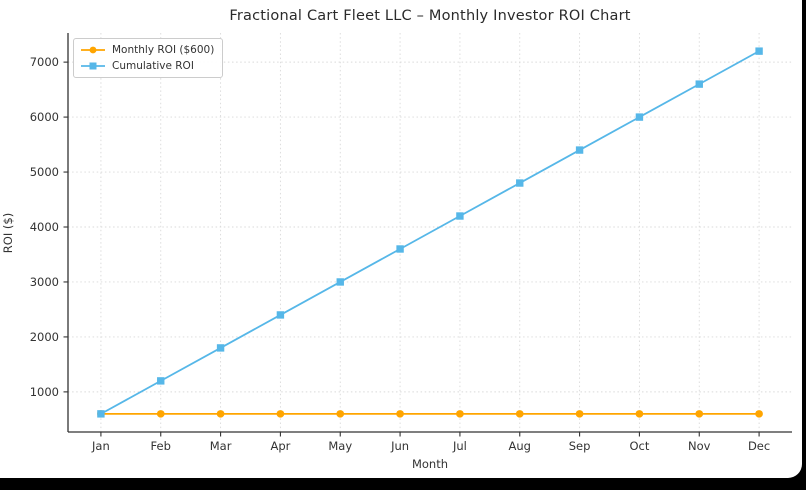 The height and width of the screenshot is (490, 806). I want to click on y-tick-label: 2000, so click(44, 337).